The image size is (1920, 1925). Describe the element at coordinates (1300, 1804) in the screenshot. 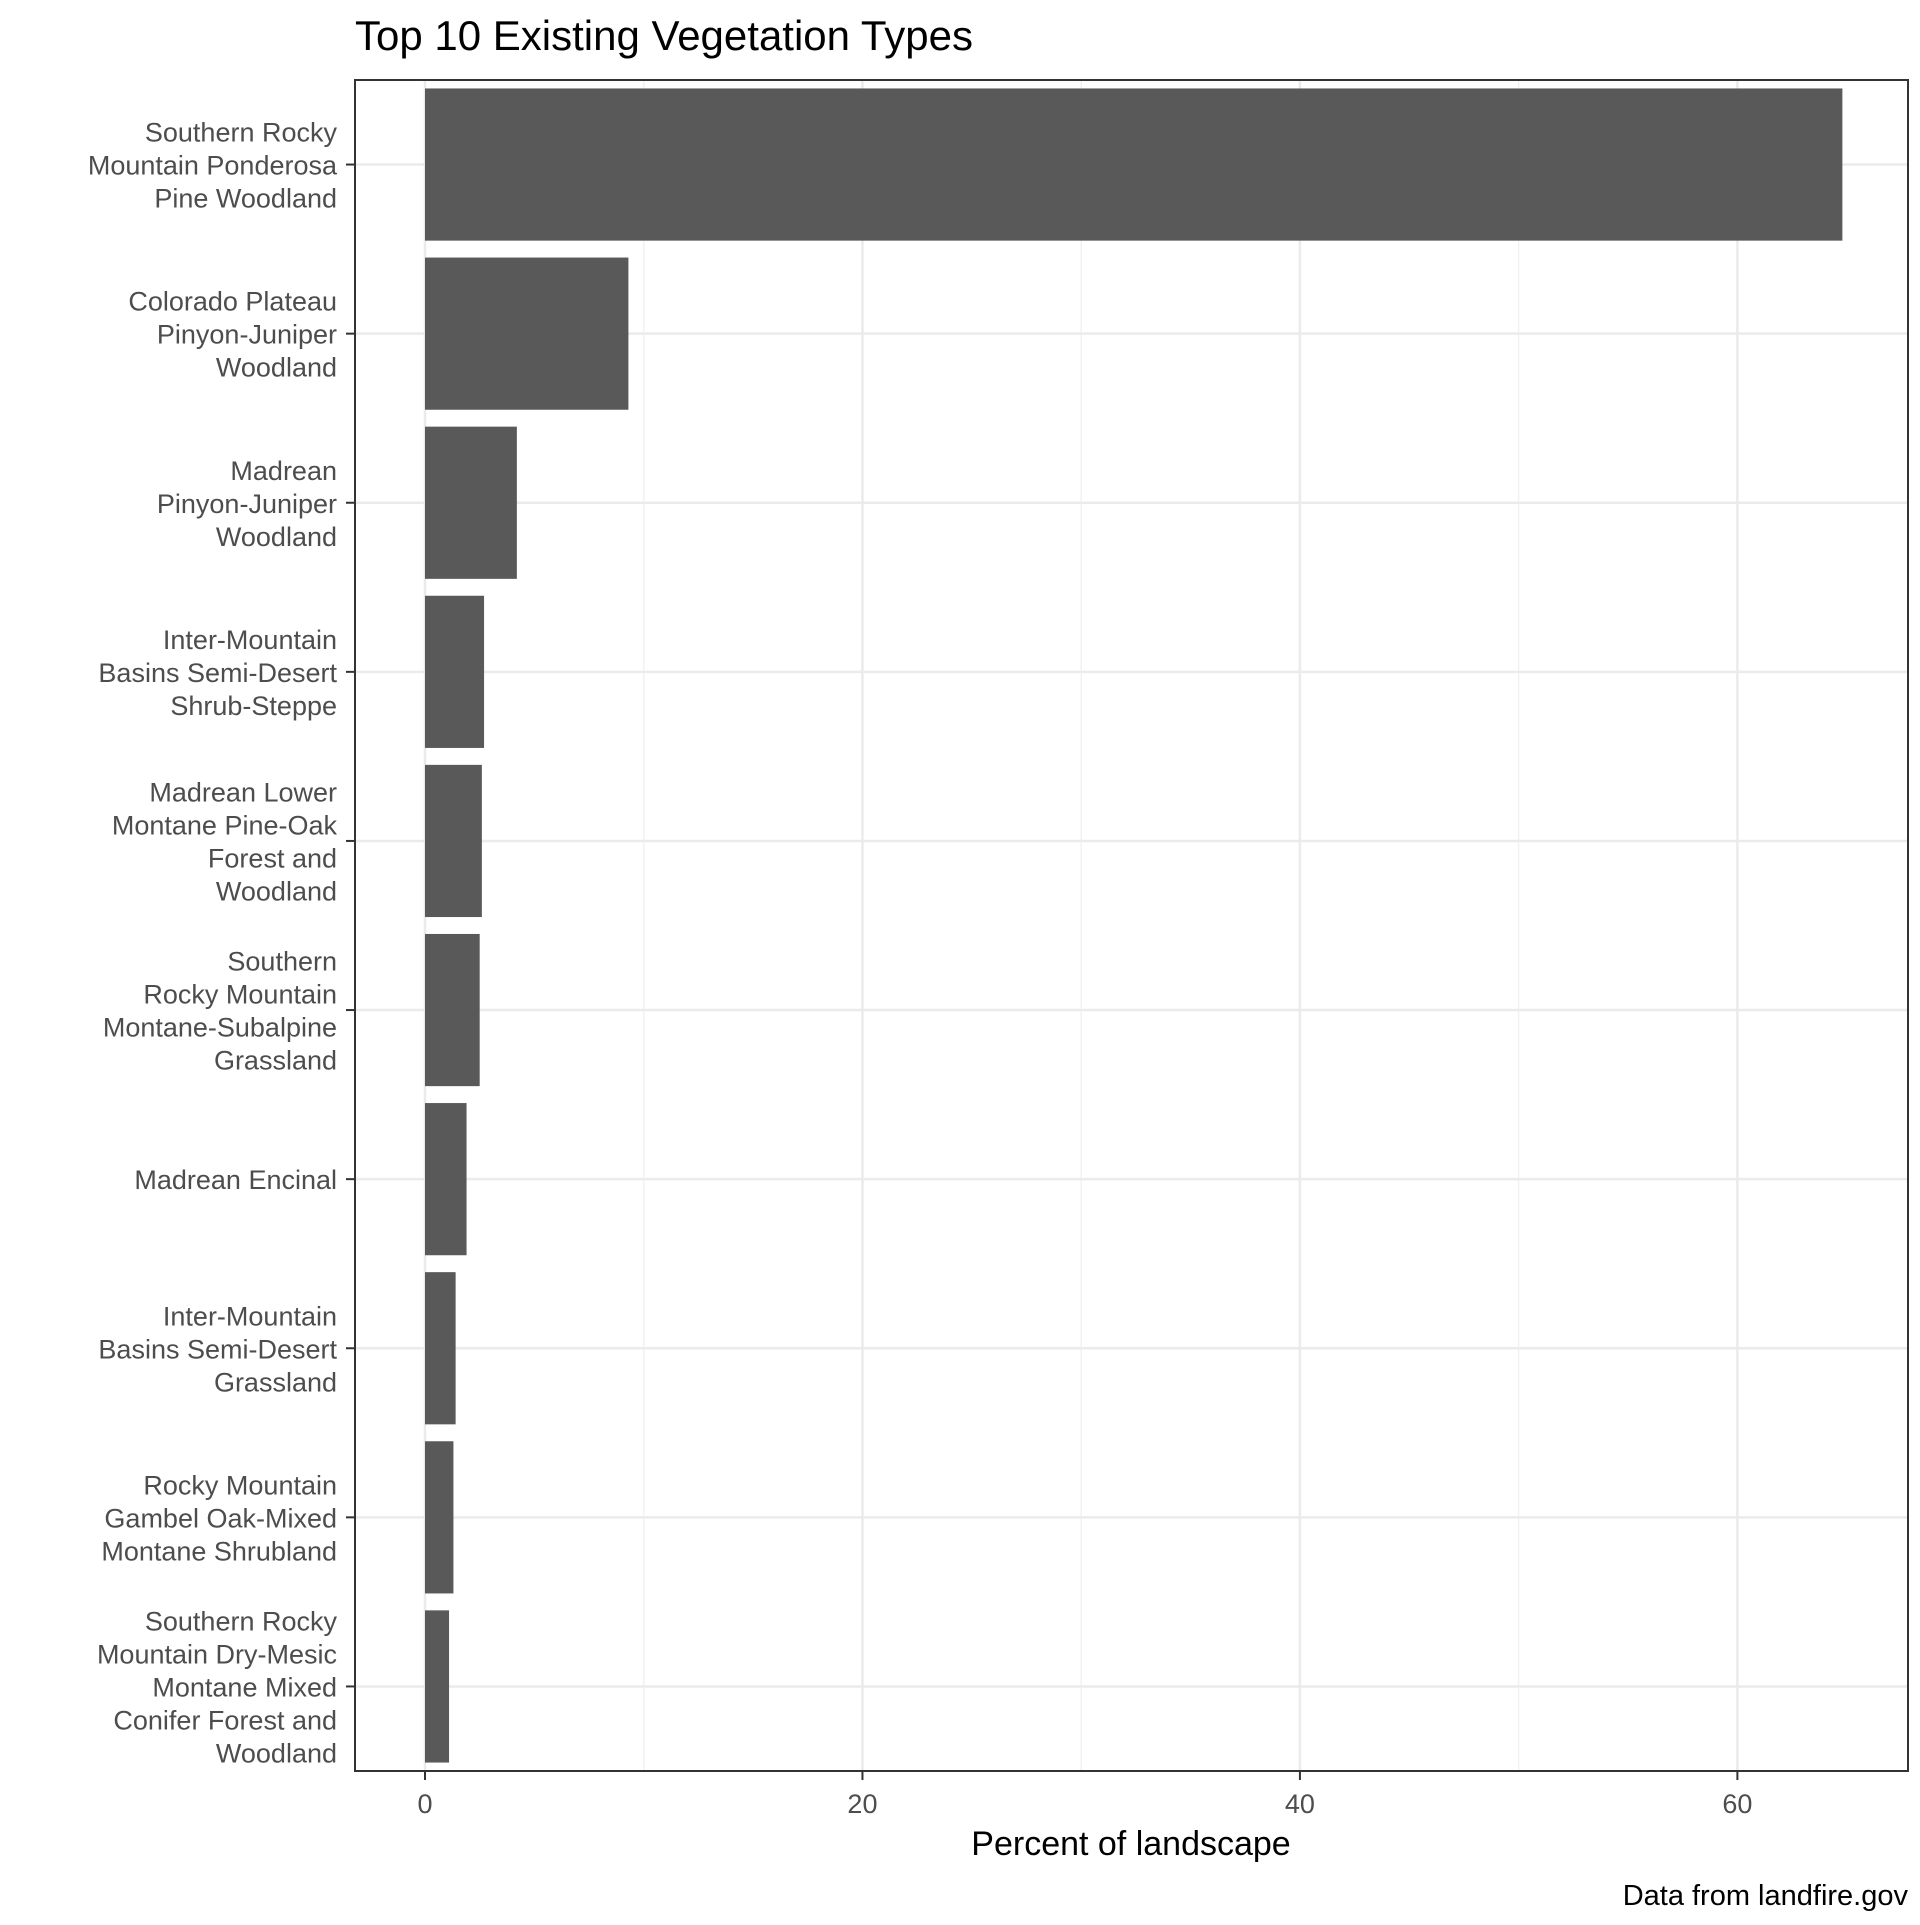

I see `x-tick-label: 40` at that location.